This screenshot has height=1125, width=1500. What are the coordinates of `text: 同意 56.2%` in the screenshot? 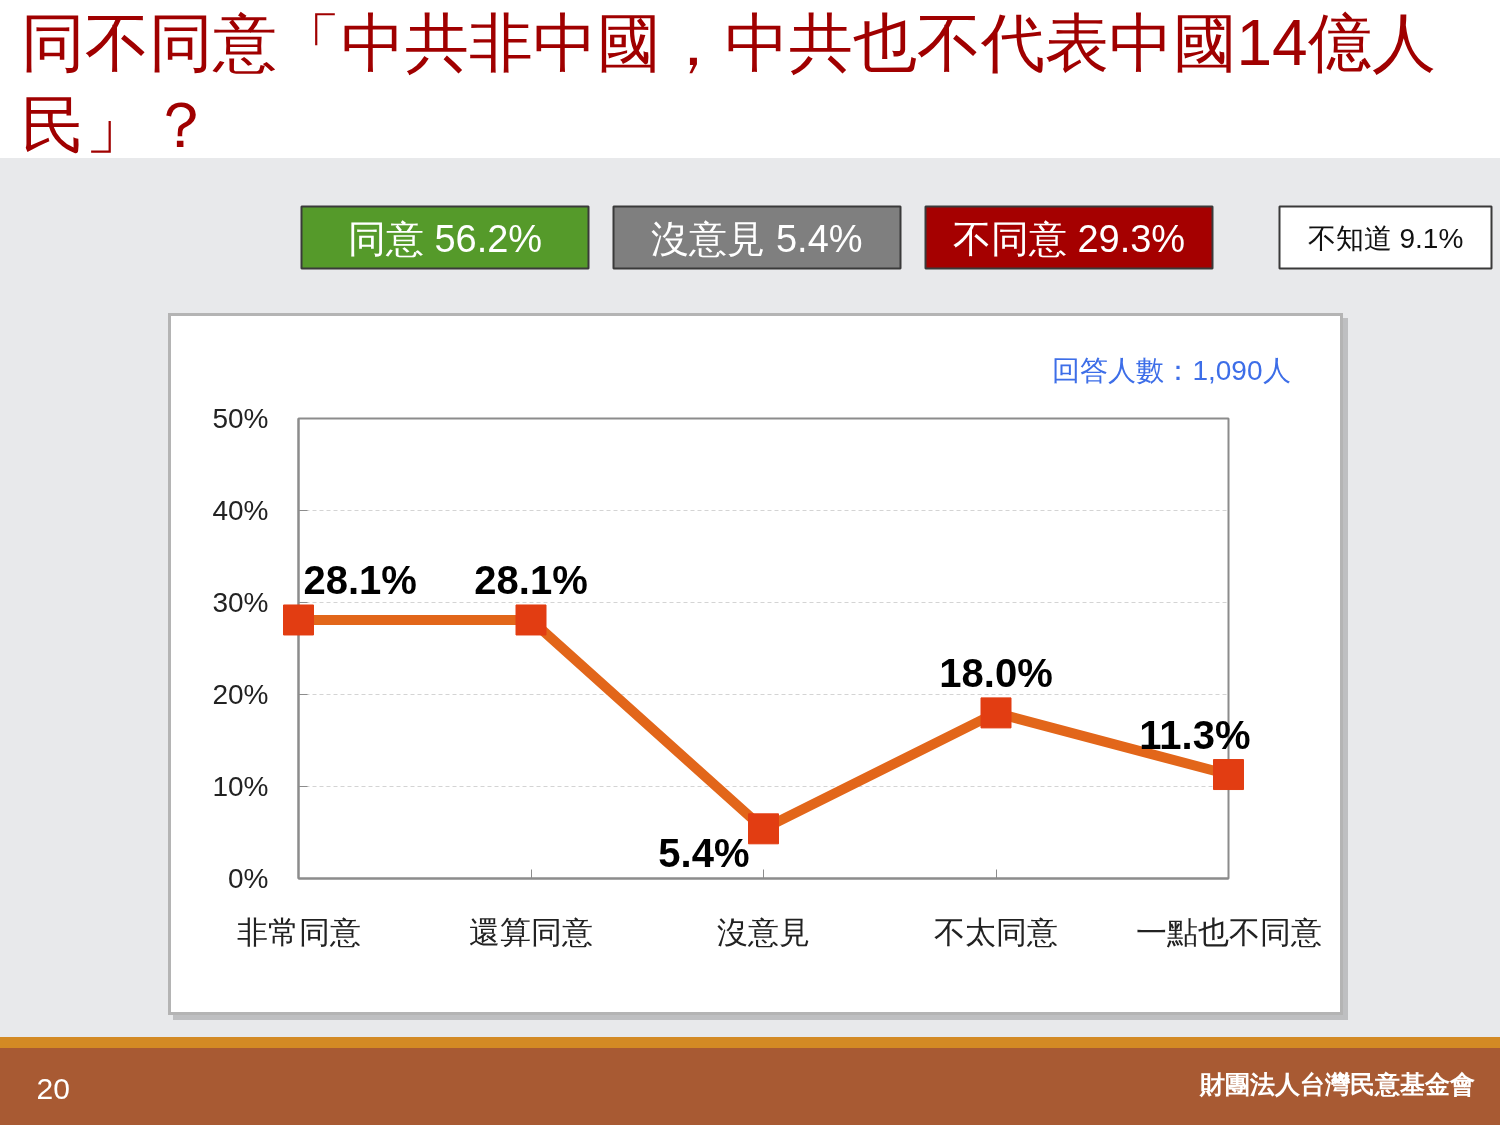 It's located at (445, 238).